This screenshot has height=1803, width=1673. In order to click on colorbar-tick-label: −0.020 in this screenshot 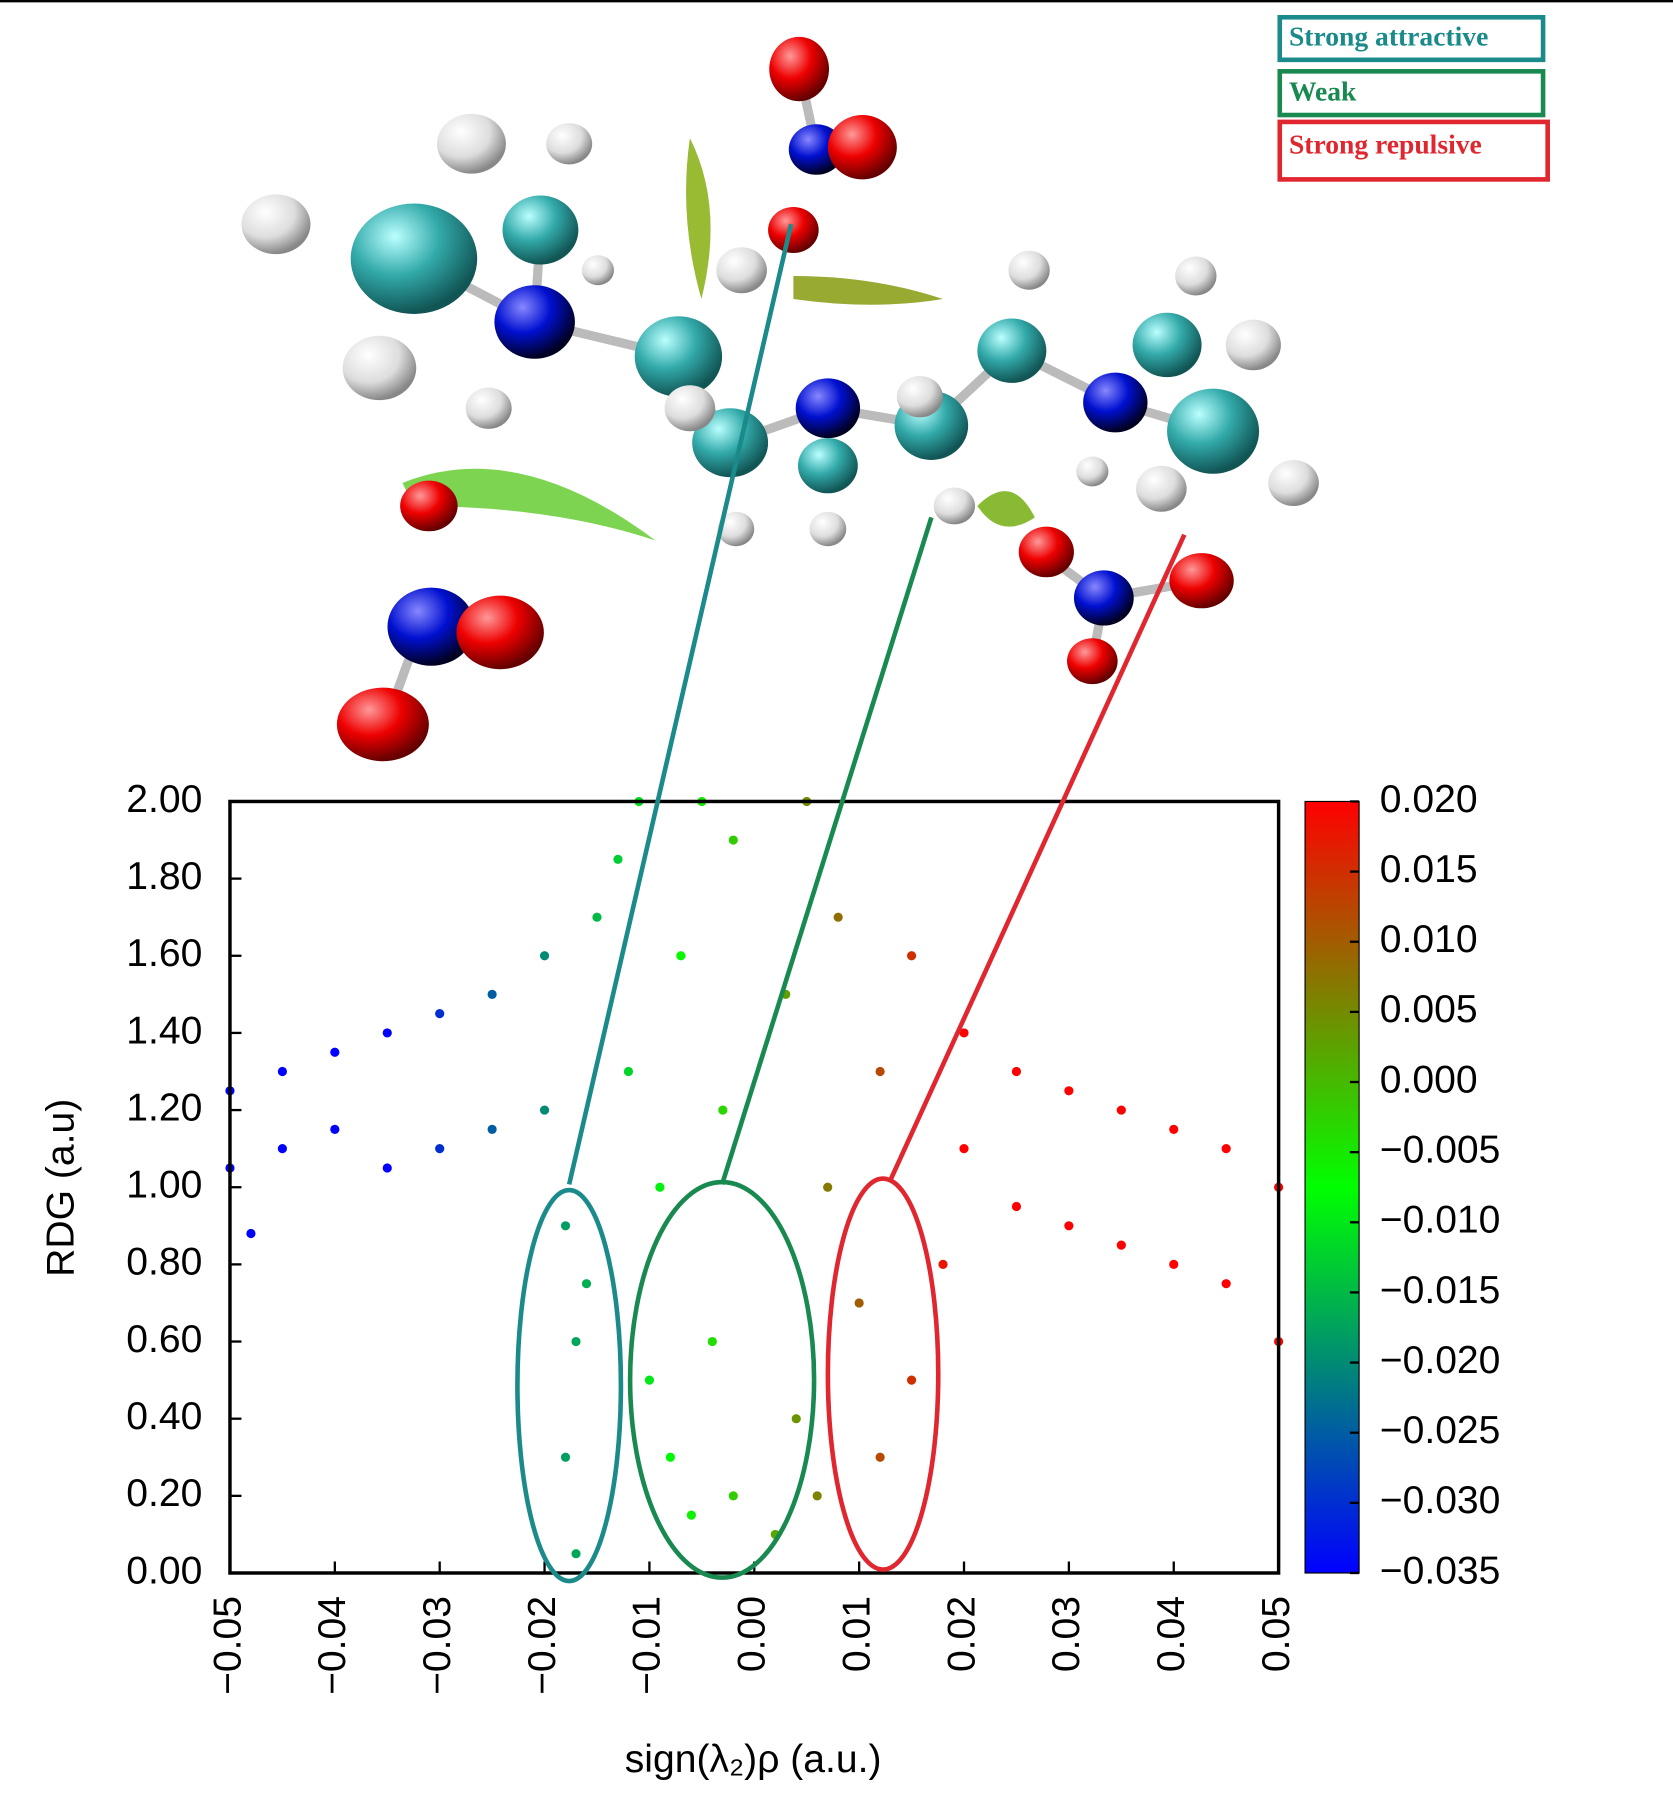, I will do `click(1440, 1360)`.